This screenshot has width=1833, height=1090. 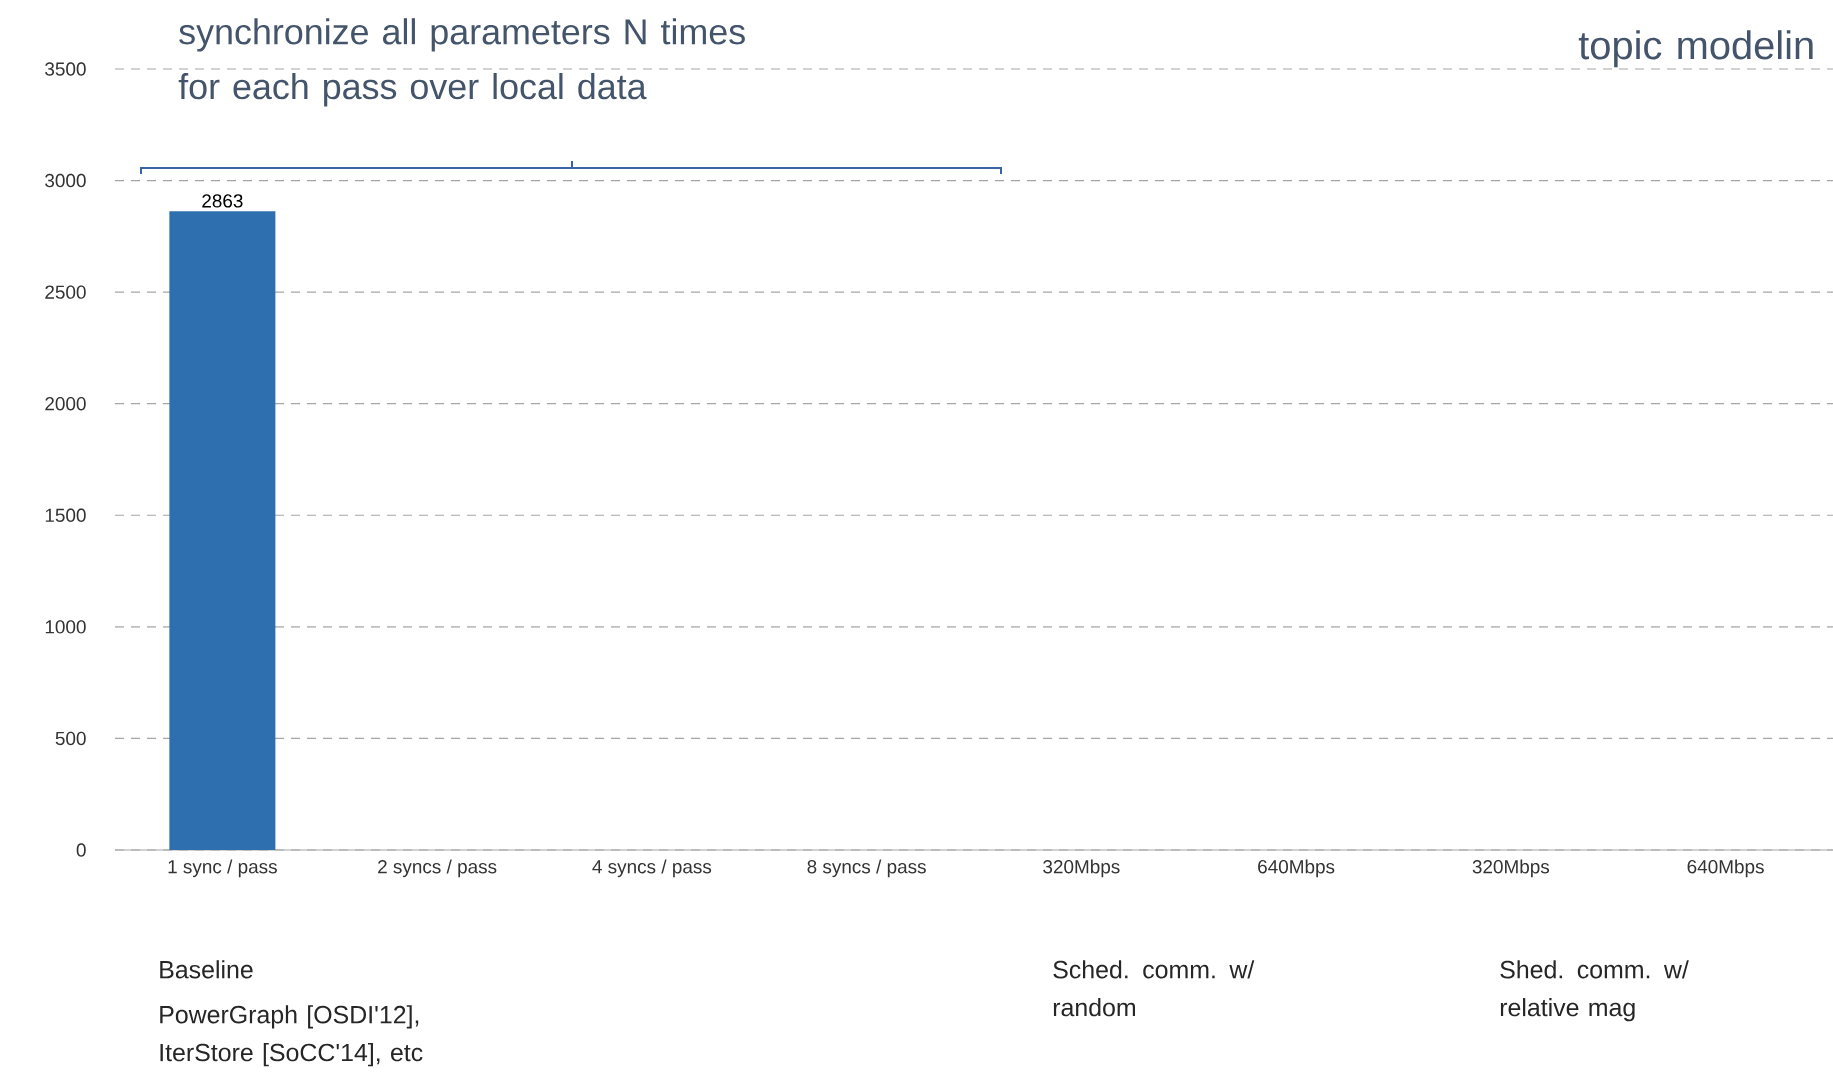 What do you see at coordinates (1594, 991) in the screenshot?
I see `text: Shed. comm. w/ relative mag` at bounding box center [1594, 991].